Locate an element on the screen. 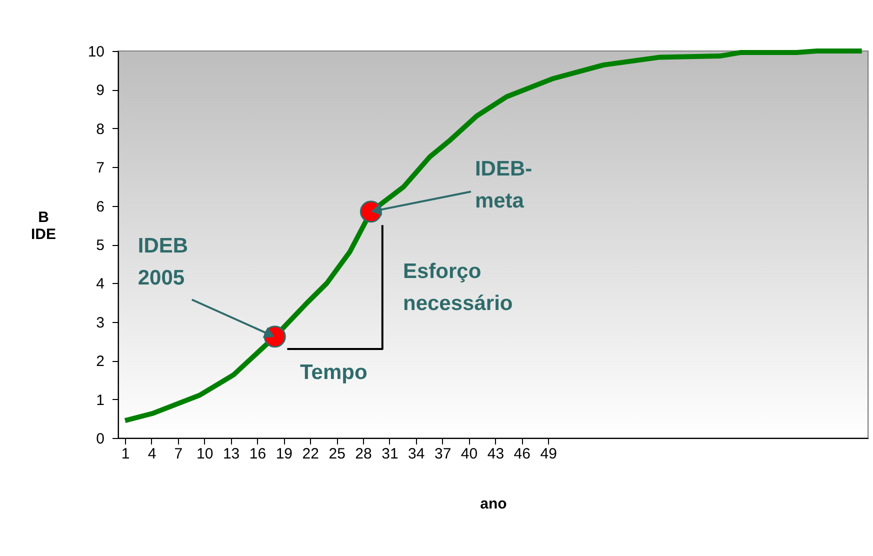 This screenshot has height=556, width=873. x-tick-label: 49 is located at coordinates (548, 454).